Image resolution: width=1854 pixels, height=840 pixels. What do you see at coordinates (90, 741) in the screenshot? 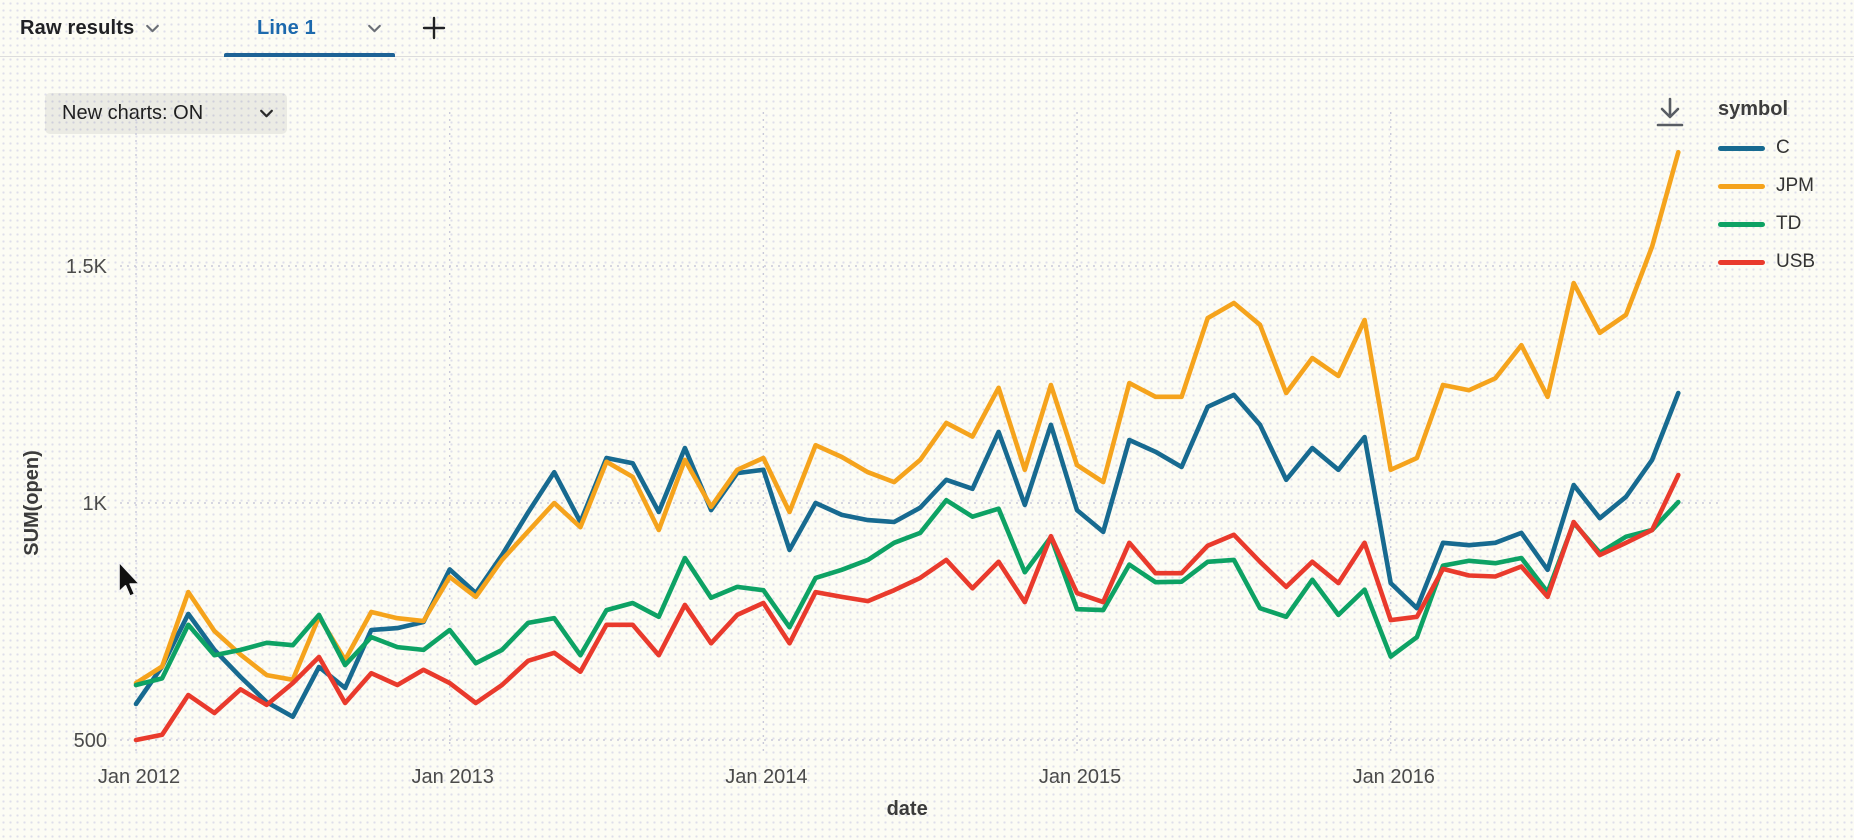
I see `svg-text: 500` at bounding box center [90, 741].